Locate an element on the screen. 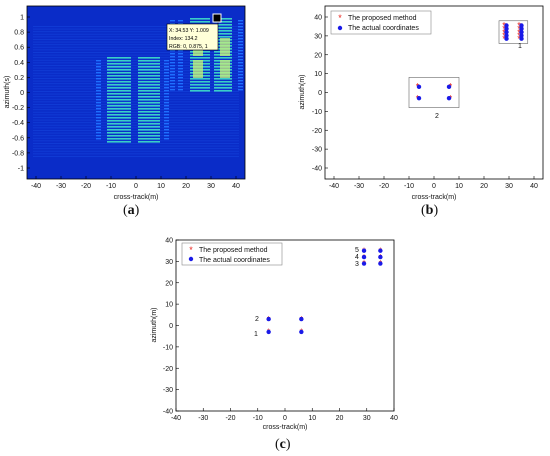 Image resolution: width=550 pixels, height=456 pixels. caption-a: (a) is located at coordinates (131, 210).